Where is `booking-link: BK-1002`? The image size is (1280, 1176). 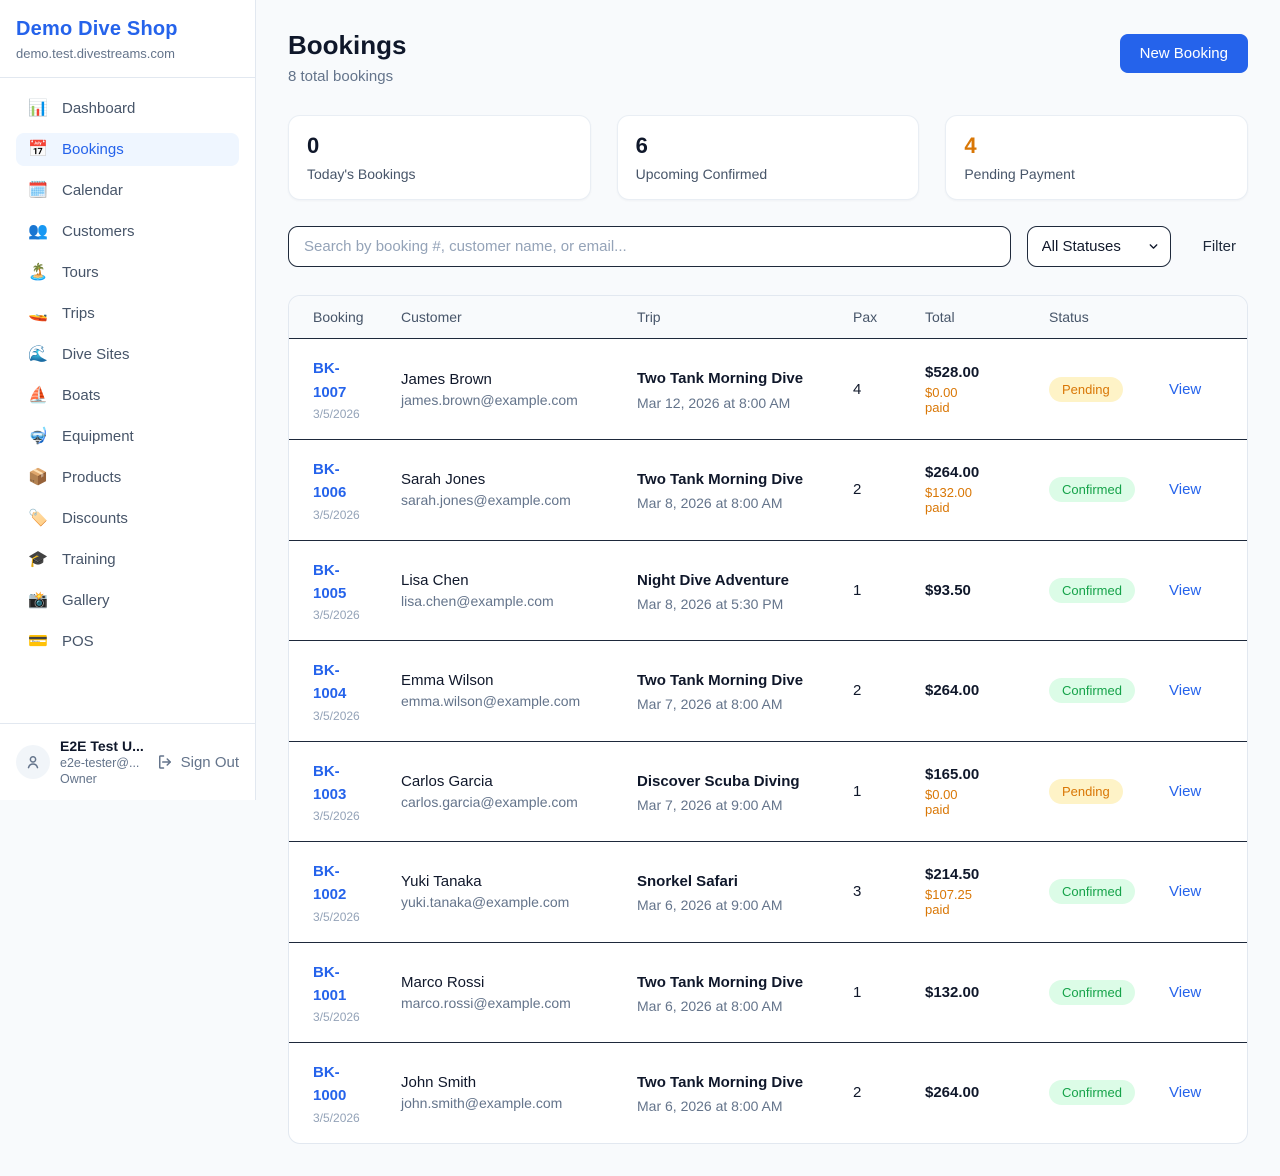
booking-link: BK-1002 is located at coordinates (330, 883).